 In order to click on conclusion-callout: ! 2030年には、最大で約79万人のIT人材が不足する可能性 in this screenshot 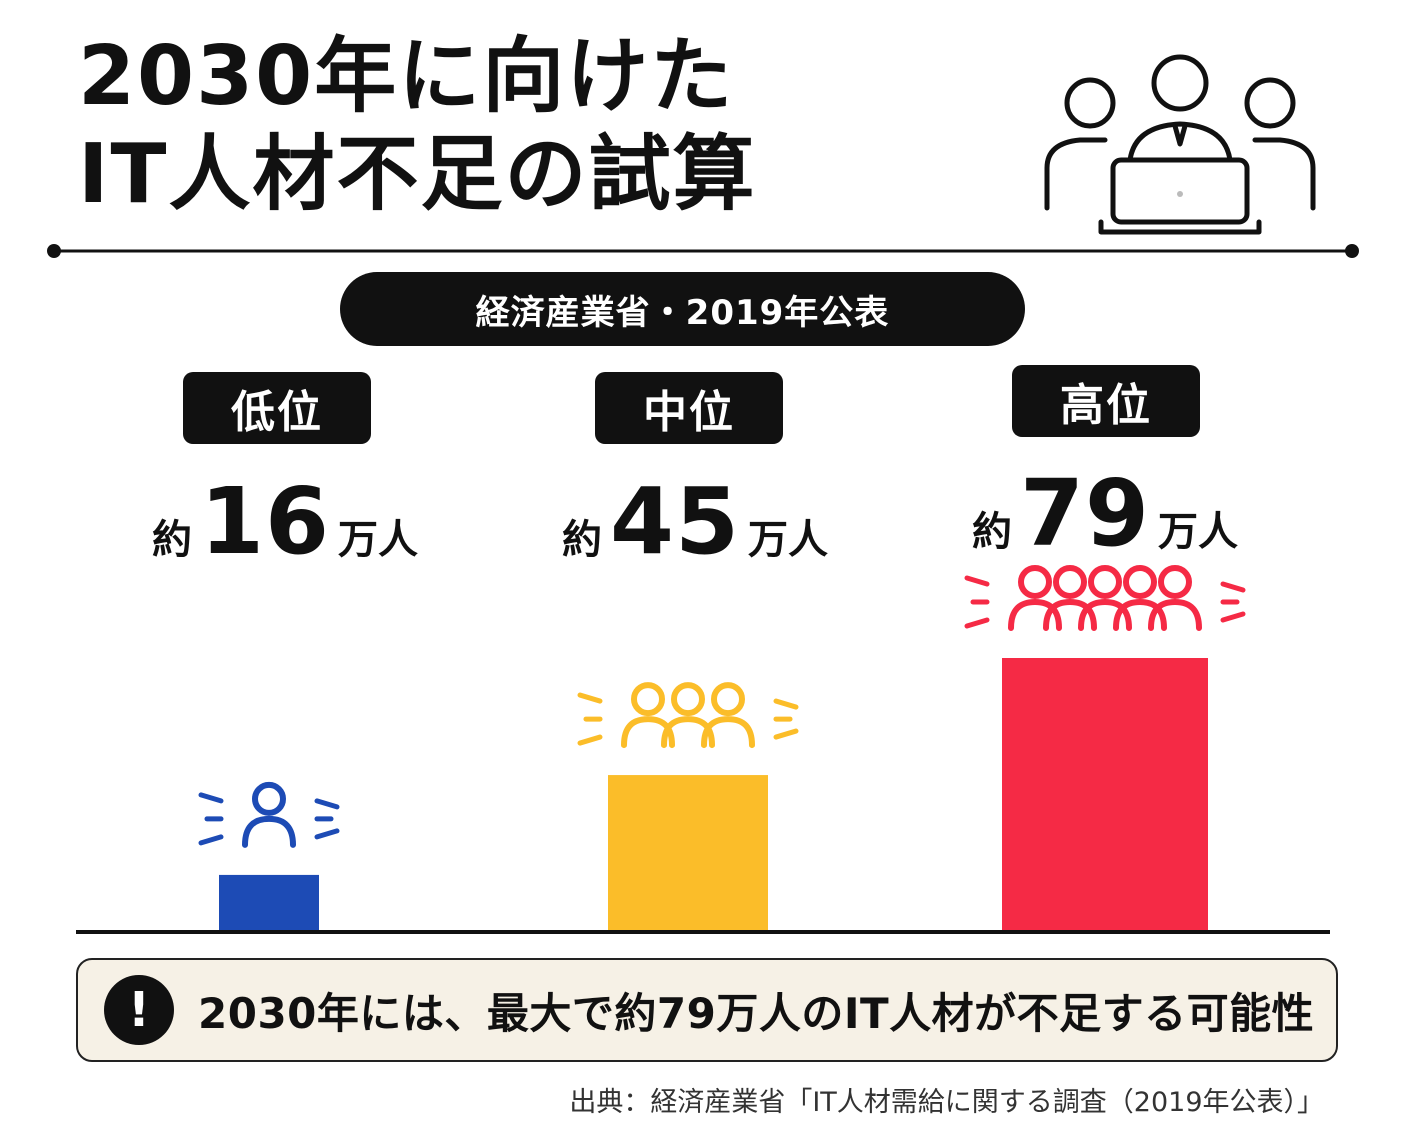, I will do `click(707, 1010)`.